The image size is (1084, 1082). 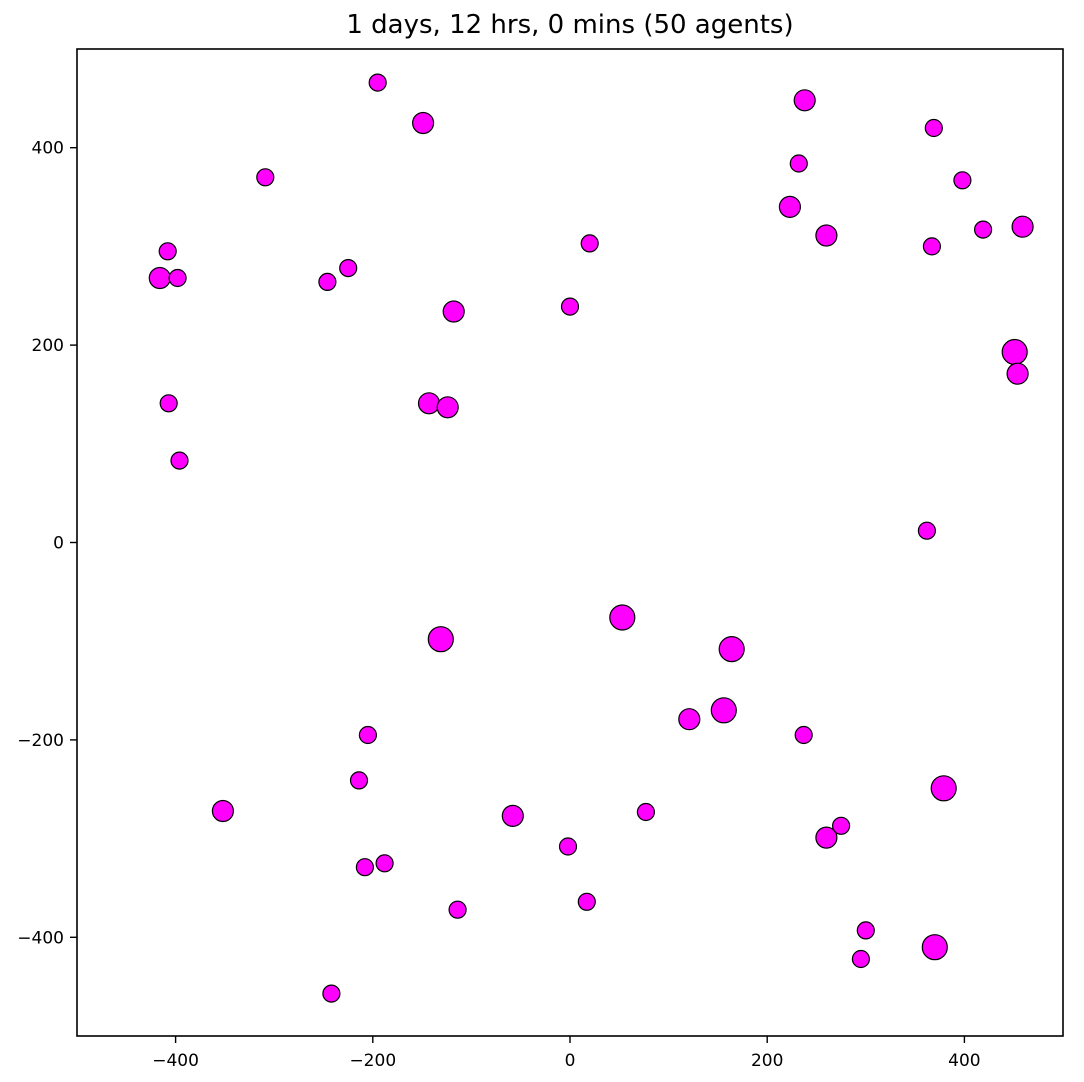 What do you see at coordinates (58, 544) in the screenshot?
I see `y-tick-label: 0` at bounding box center [58, 544].